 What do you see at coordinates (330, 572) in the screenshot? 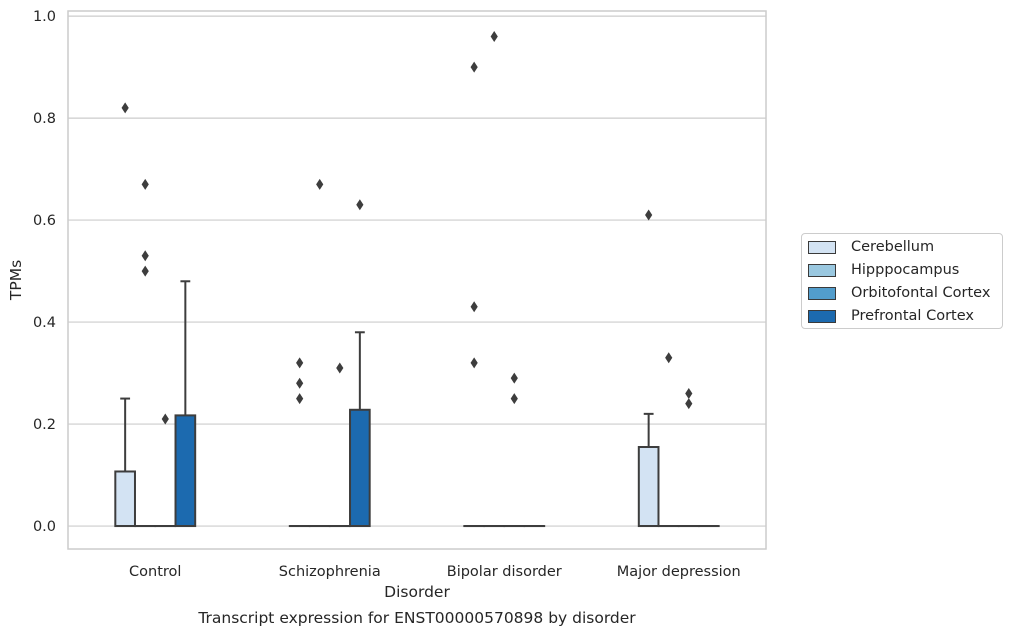
I see `x-tick-label: Schizophrenia` at bounding box center [330, 572].